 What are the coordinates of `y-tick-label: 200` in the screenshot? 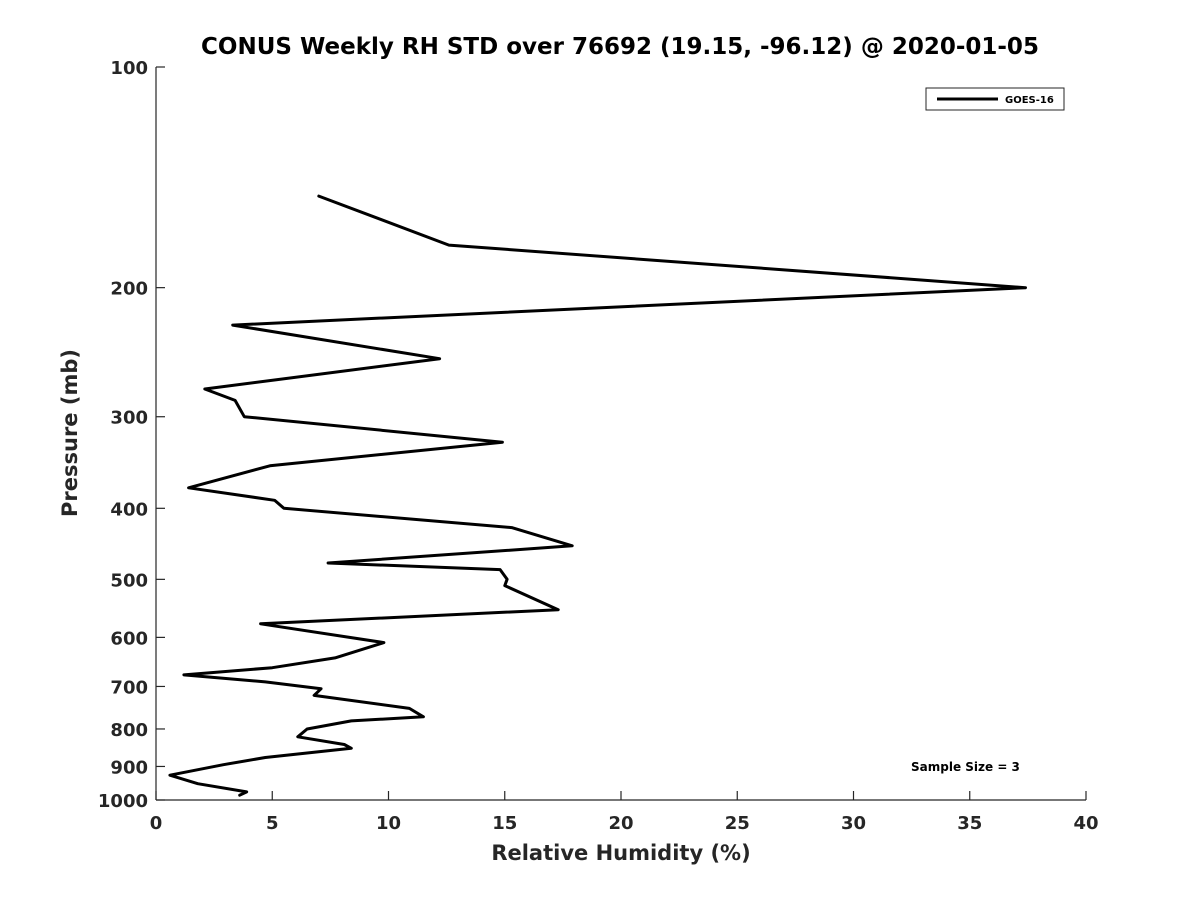 It's located at (129, 289).